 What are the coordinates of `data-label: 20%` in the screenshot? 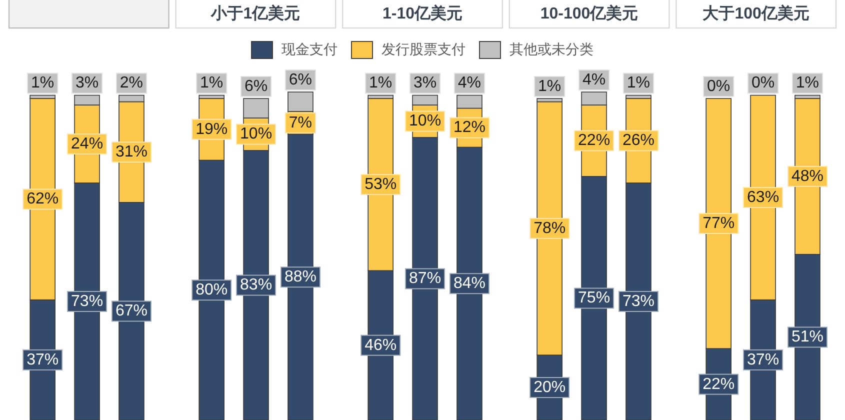 It's located at (550, 387).